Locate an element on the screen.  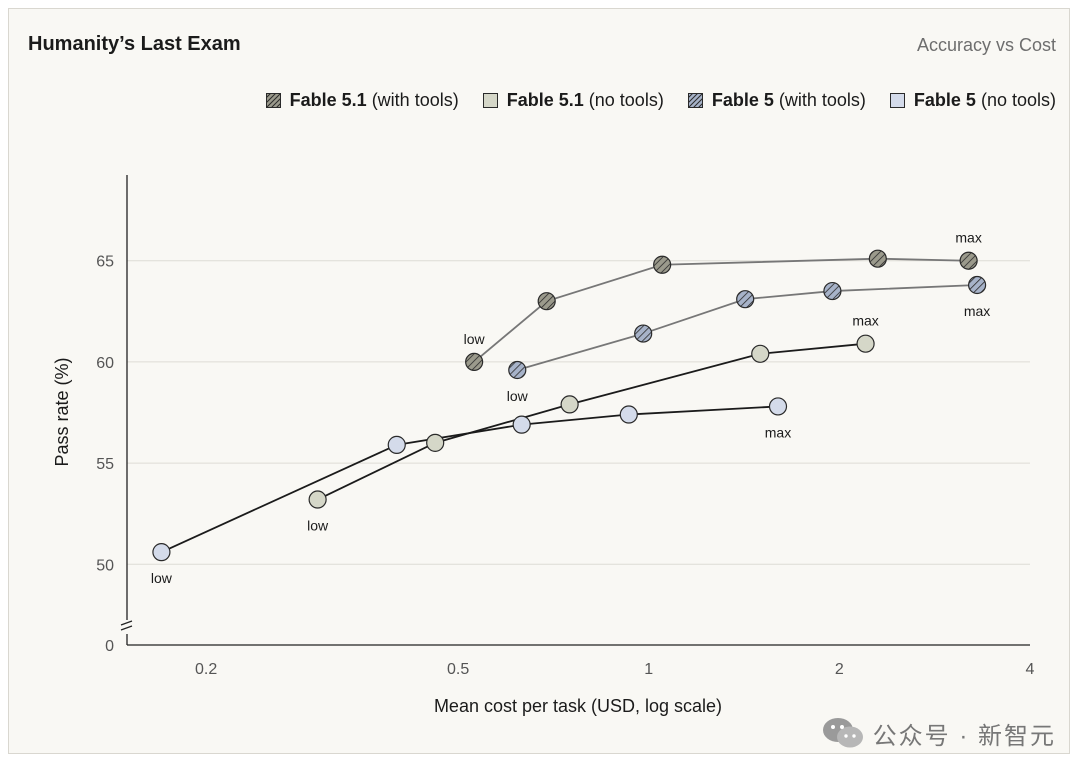
series-line-s1 is located at coordinates (721, 310).